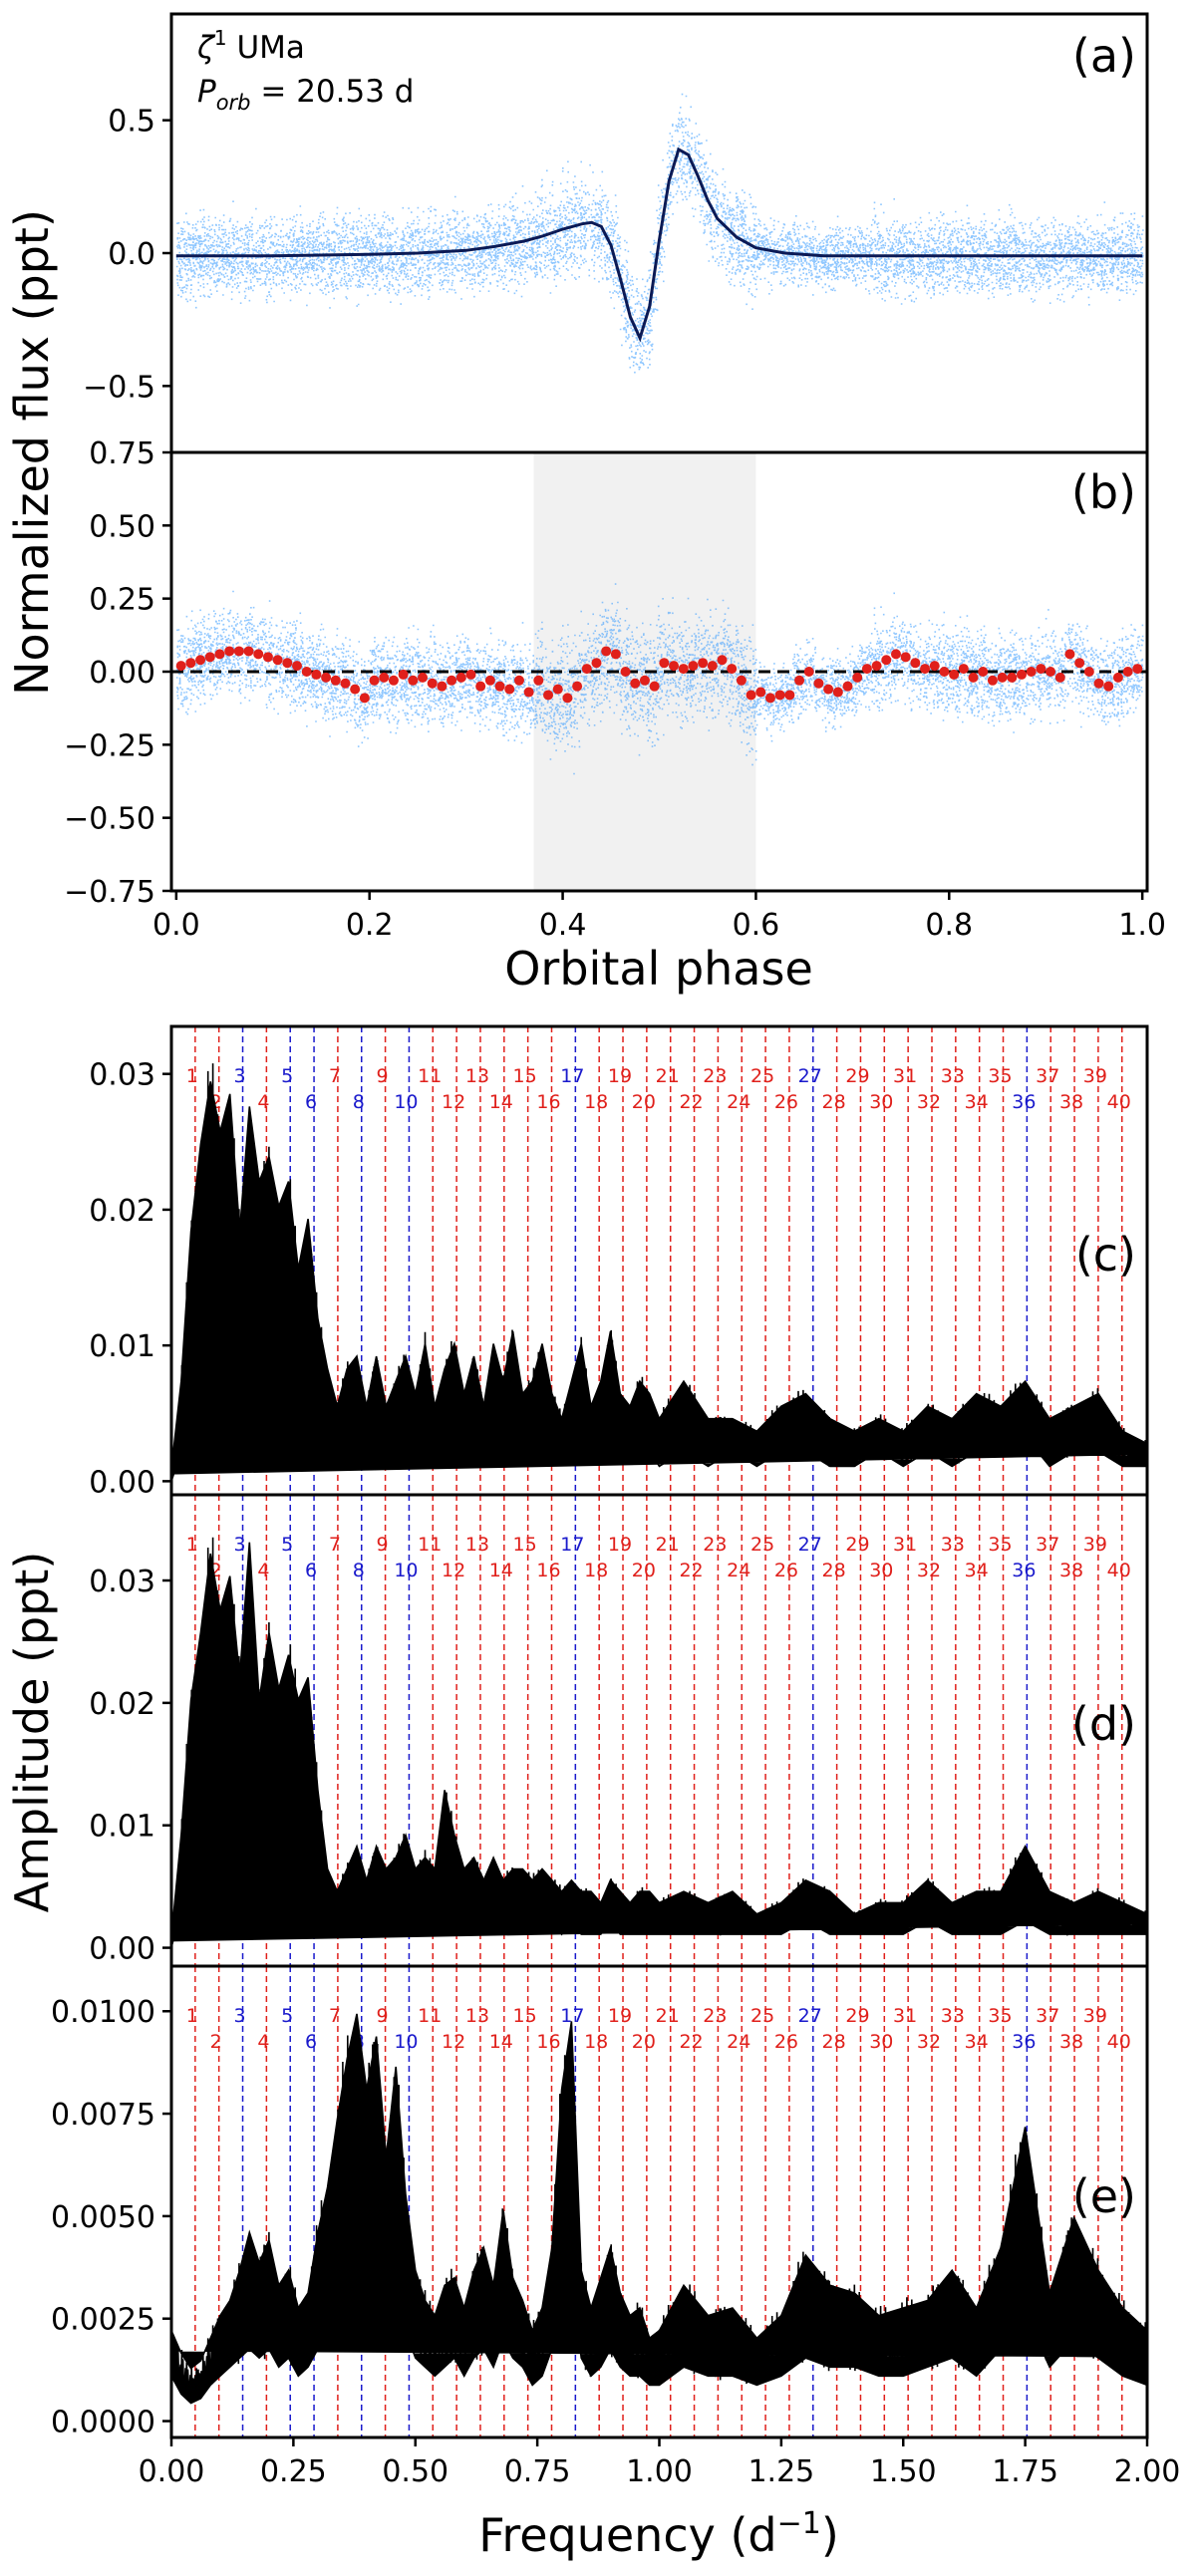 The height and width of the screenshot is (2576, 1196). What do you see at coordinates (233, 103) in the screenshot?
I see `period-subscript: orb` at bounding box center [233, 103].